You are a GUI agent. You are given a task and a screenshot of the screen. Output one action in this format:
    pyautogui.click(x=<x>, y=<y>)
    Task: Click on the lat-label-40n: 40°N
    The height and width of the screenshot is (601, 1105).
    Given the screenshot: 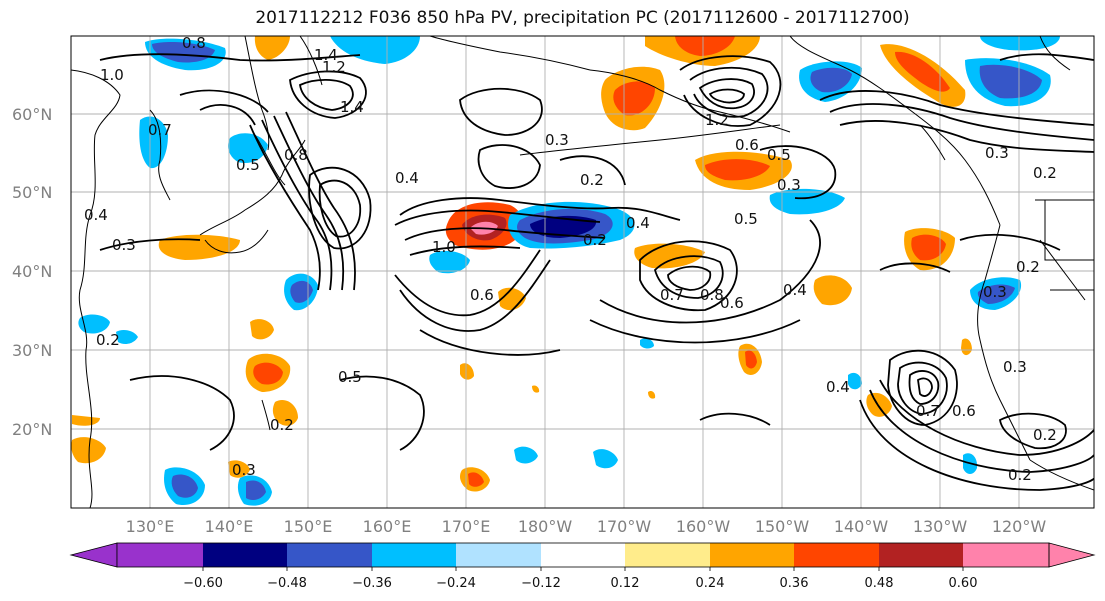 What is the action you would take?
    pyautogui.click(x=32, y=271)
    